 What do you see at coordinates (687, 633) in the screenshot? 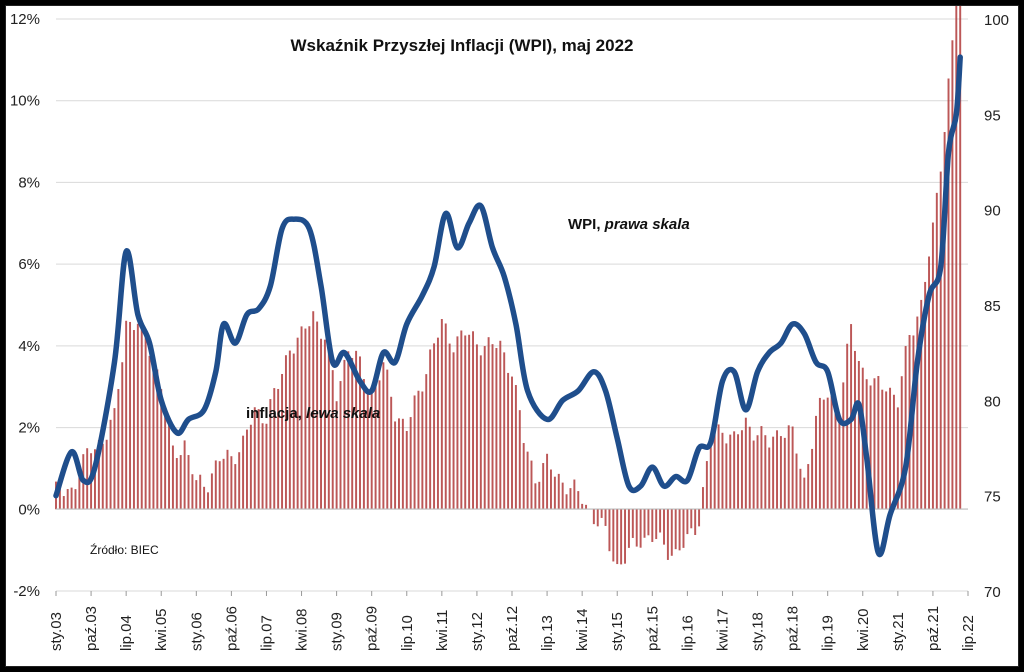
I see `x-tick-label: lip.16` at bounding box center [687, 633].